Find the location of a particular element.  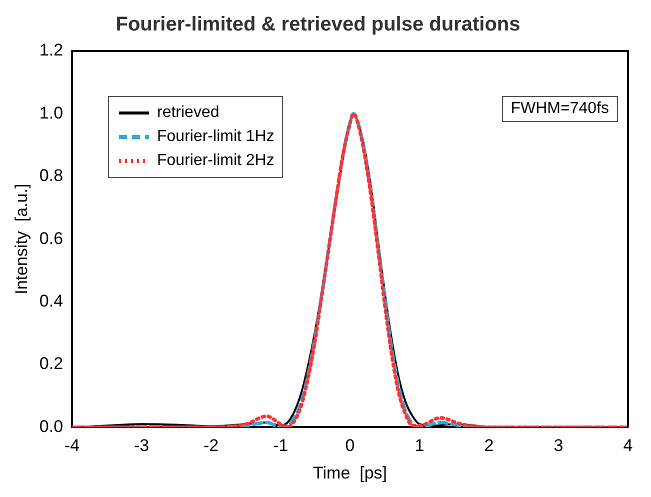

x-tick-label: 4 is located at coordinates (628, 446).